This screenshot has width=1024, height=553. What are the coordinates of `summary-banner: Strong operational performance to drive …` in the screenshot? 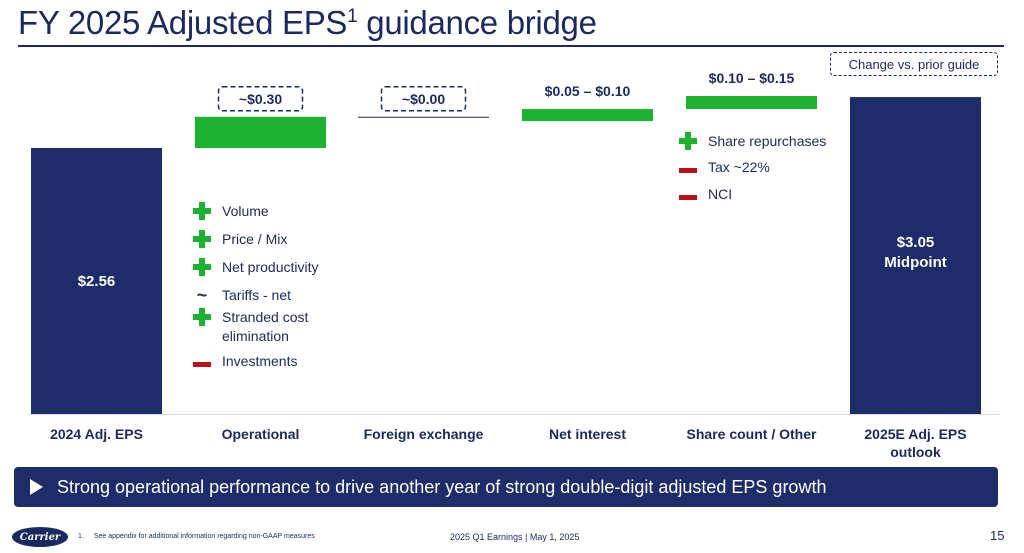 It's located at (506, 487).